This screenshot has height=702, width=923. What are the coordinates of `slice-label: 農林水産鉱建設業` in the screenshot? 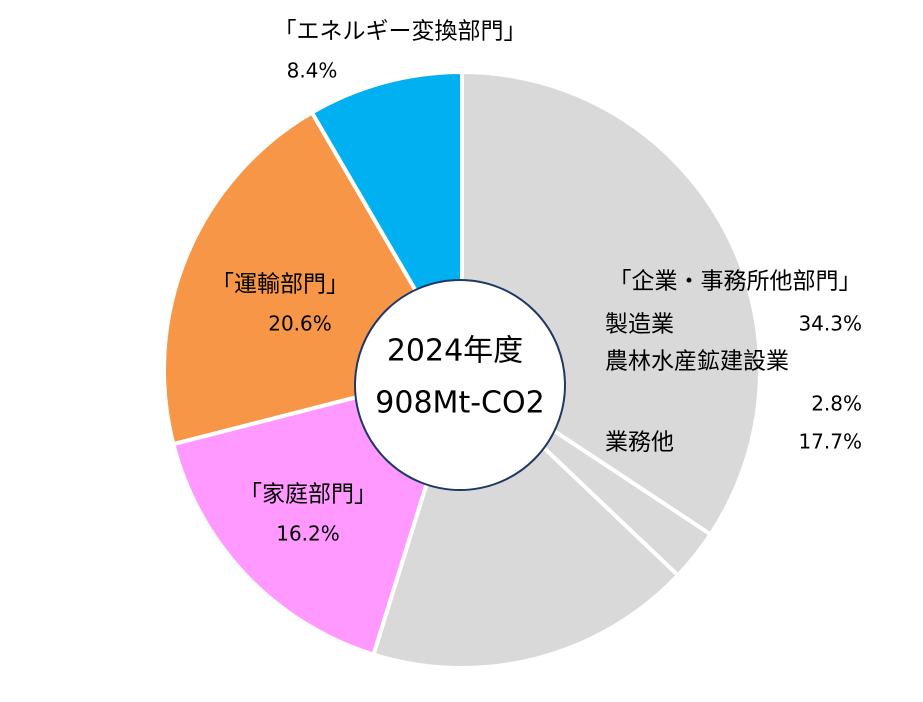 It's located at (697, 362).